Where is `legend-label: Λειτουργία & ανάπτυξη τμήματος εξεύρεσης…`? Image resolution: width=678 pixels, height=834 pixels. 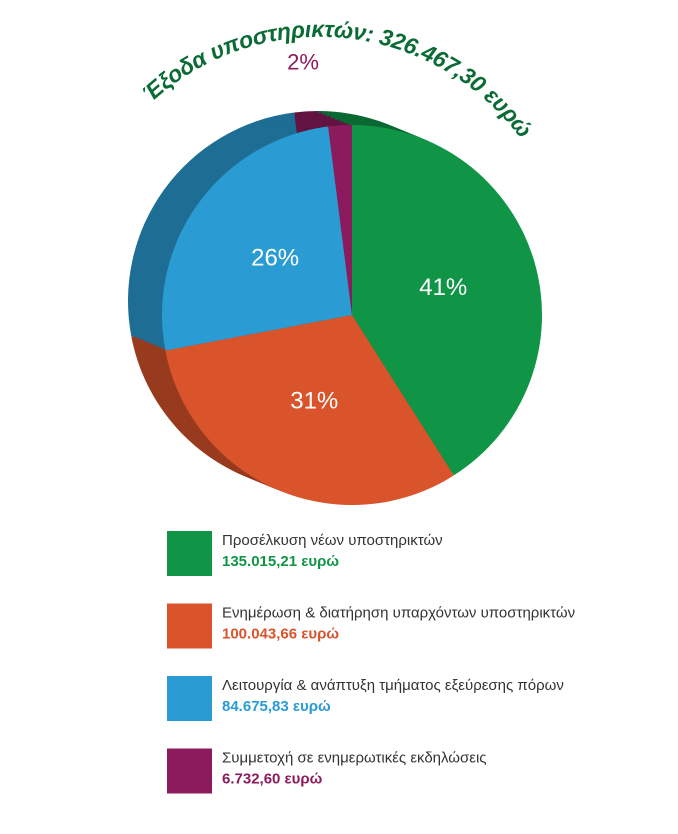 legend-label: Λειτουργία & ανάπτυξη τμήματος εξεύρεσης… is located at coordinates (393, 685).